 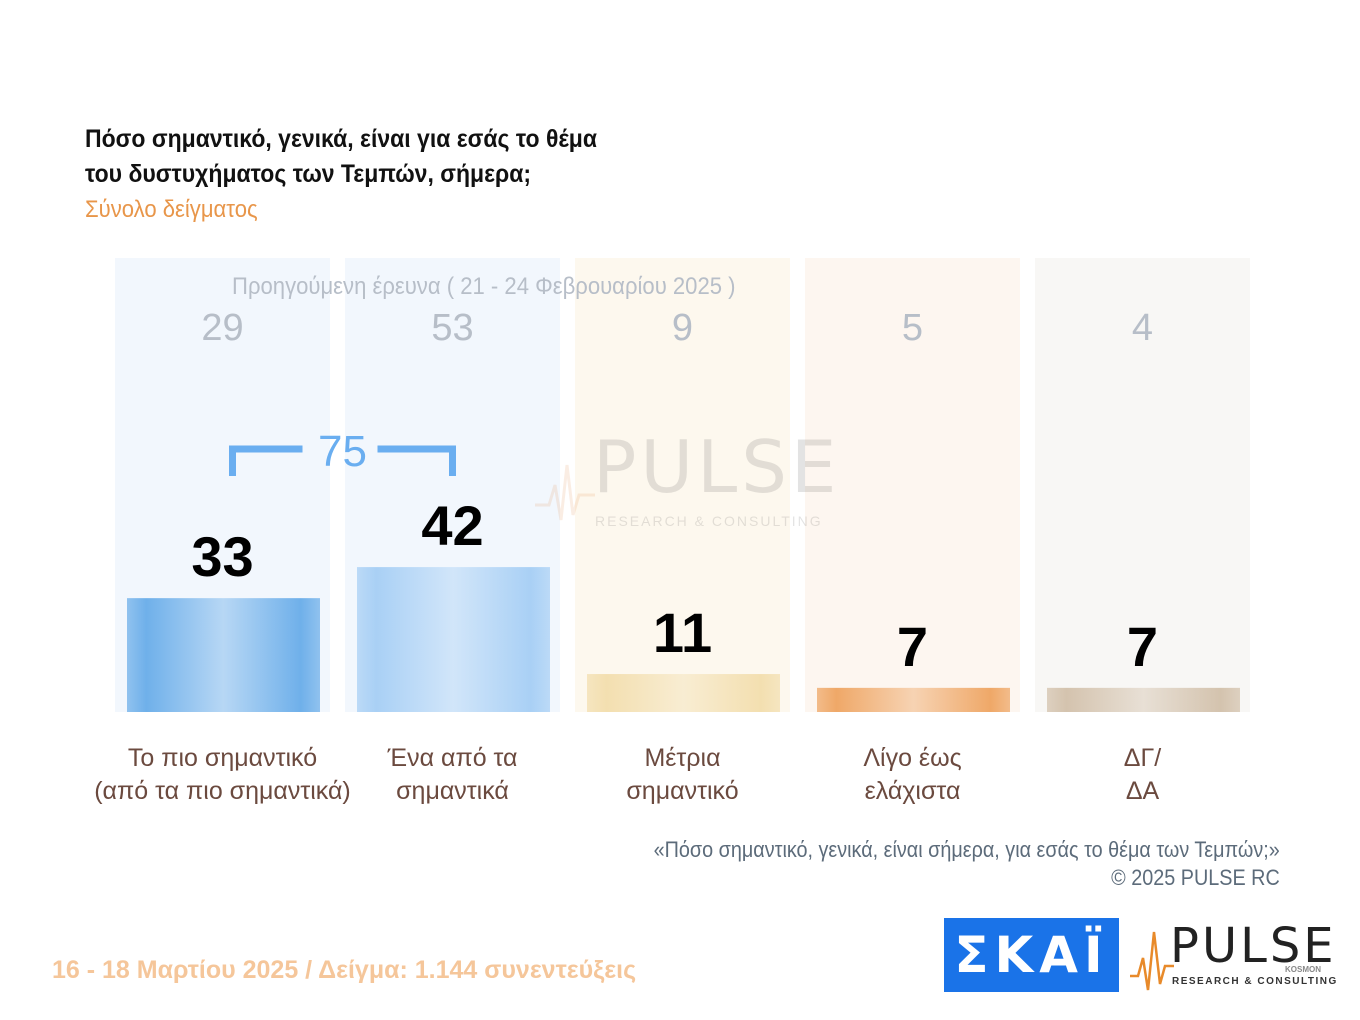 I want to click on pulse-logo: PULSE KOSMON RESEARCH & CONSULTING, so click(x=1235, y=958).